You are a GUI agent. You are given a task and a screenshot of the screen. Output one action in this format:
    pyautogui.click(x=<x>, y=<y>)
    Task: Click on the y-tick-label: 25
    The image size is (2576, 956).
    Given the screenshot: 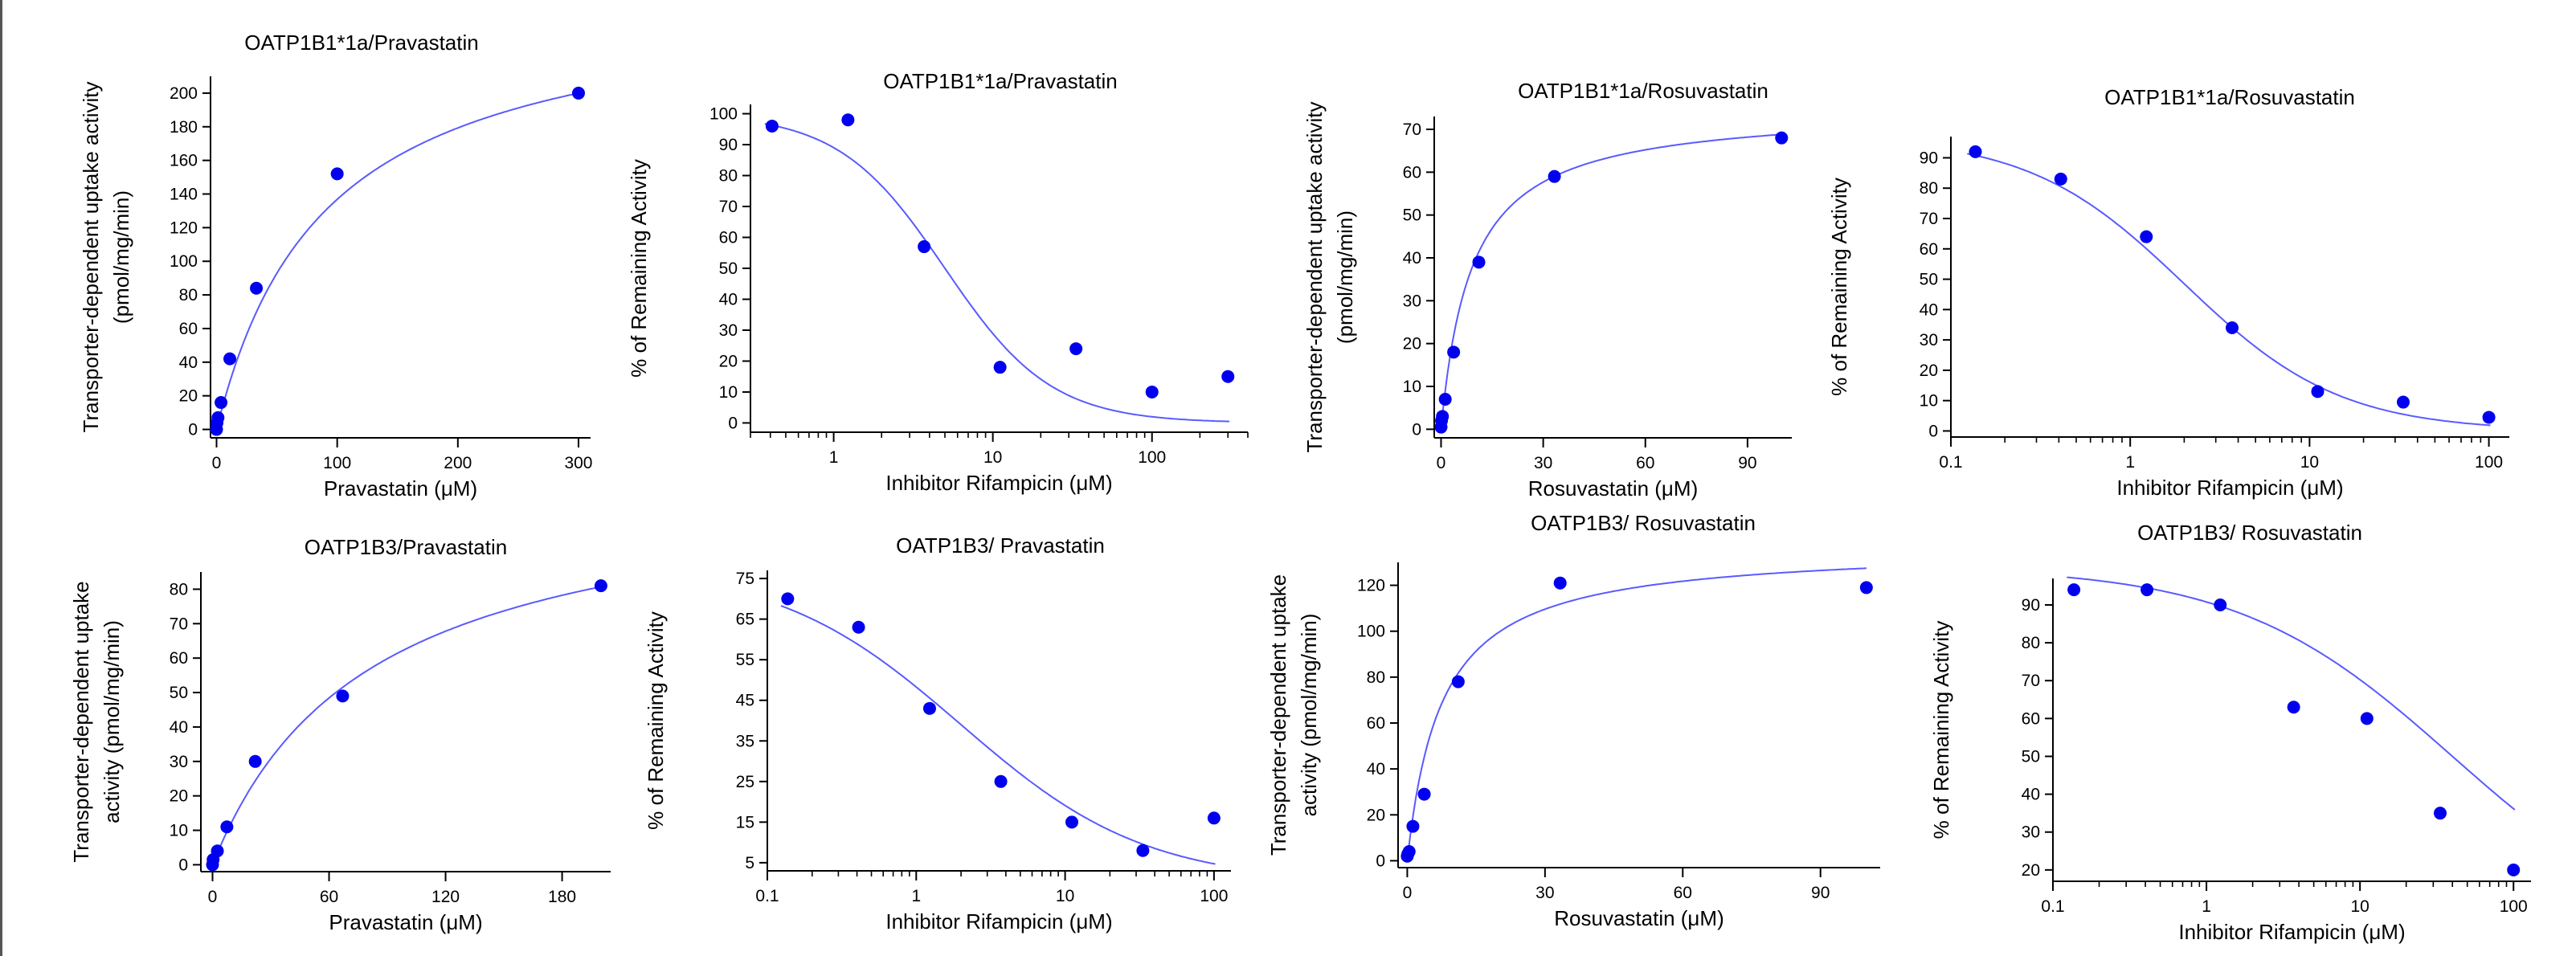 What is the action you would take?
    pyautogui.click(x=745, y=782)
    